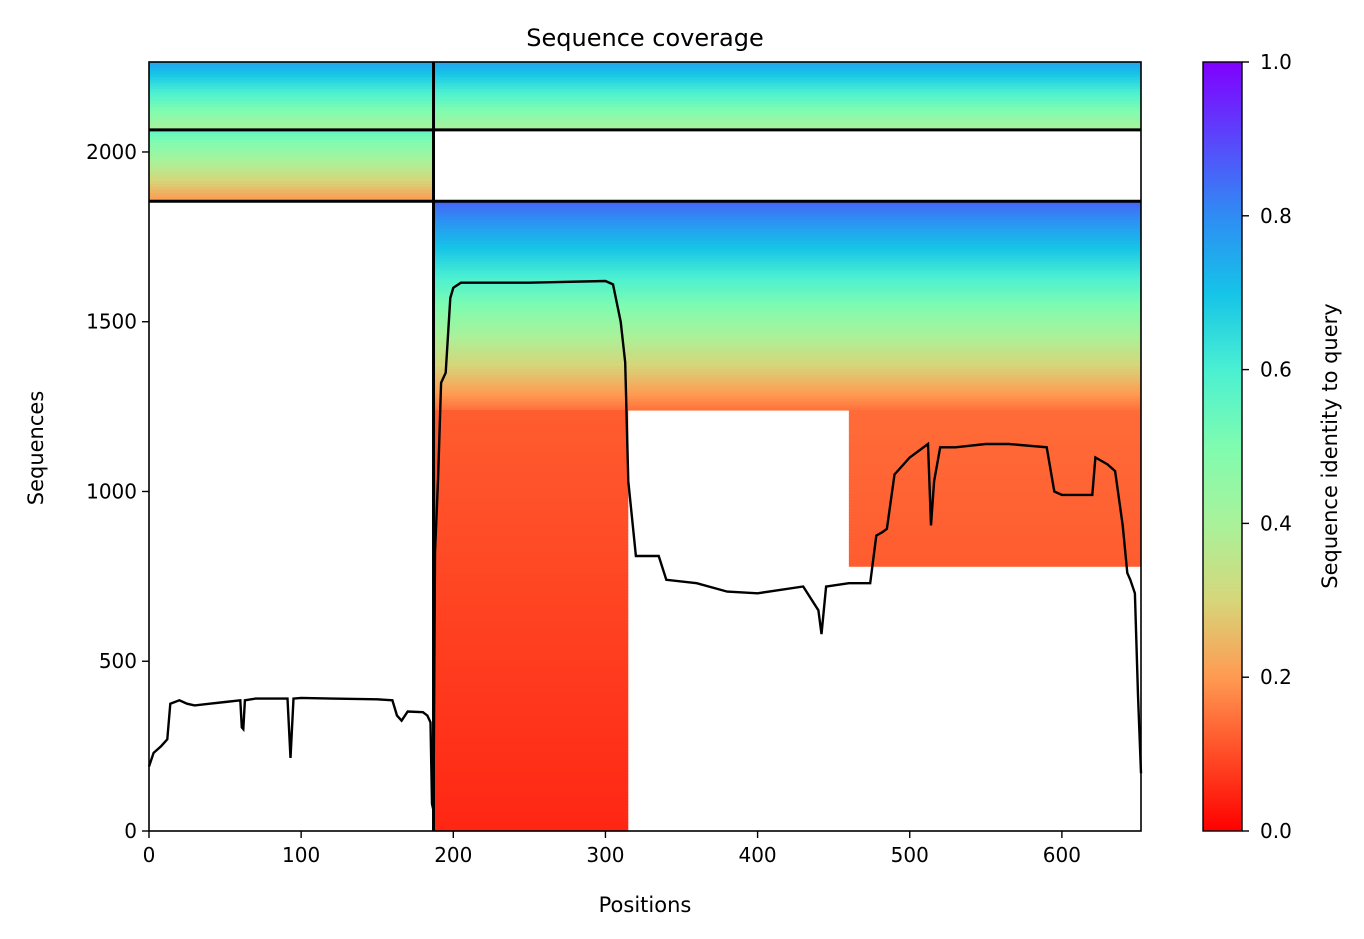  I want to click on y-tick-label: 500, so click(118, 661).